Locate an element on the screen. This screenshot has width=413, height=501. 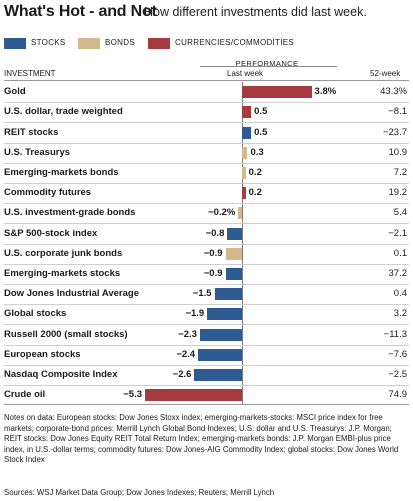
week52-u-s-dollar-trade-weighted: −8.1 is located at coordinates (397, 112).